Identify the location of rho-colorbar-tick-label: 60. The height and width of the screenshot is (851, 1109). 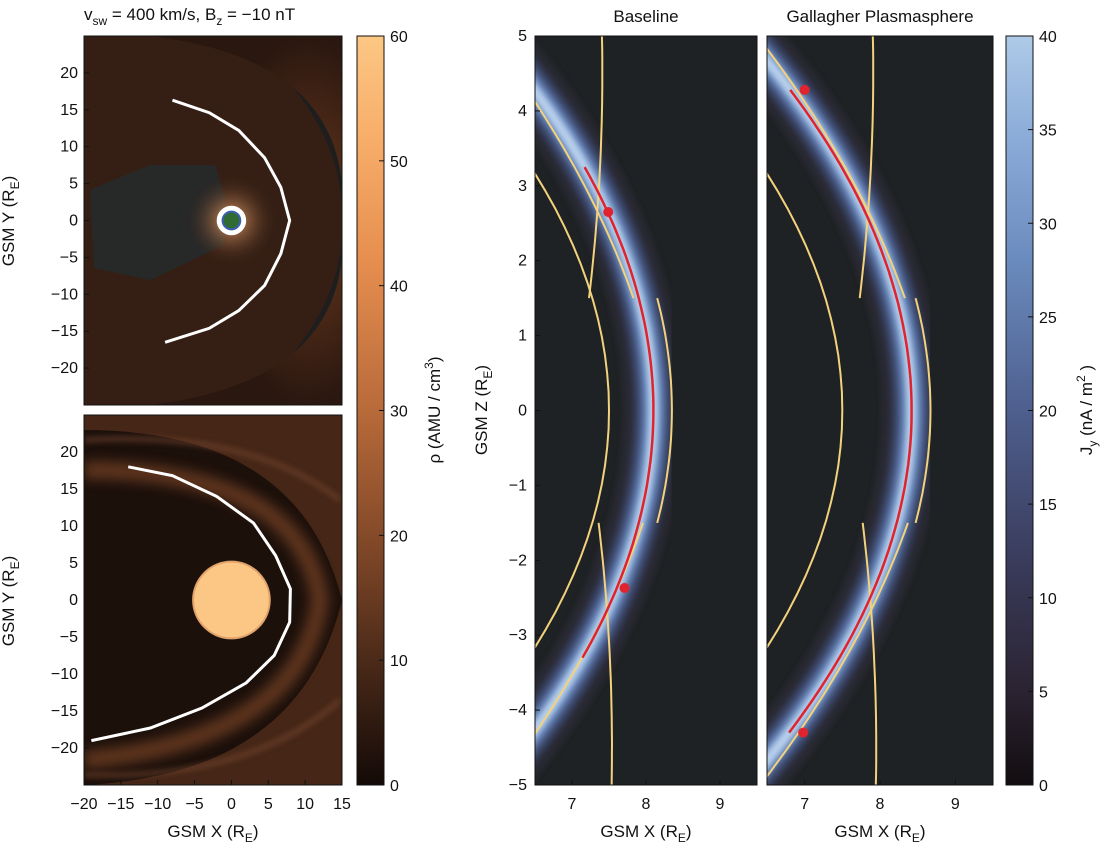
(399, 37).